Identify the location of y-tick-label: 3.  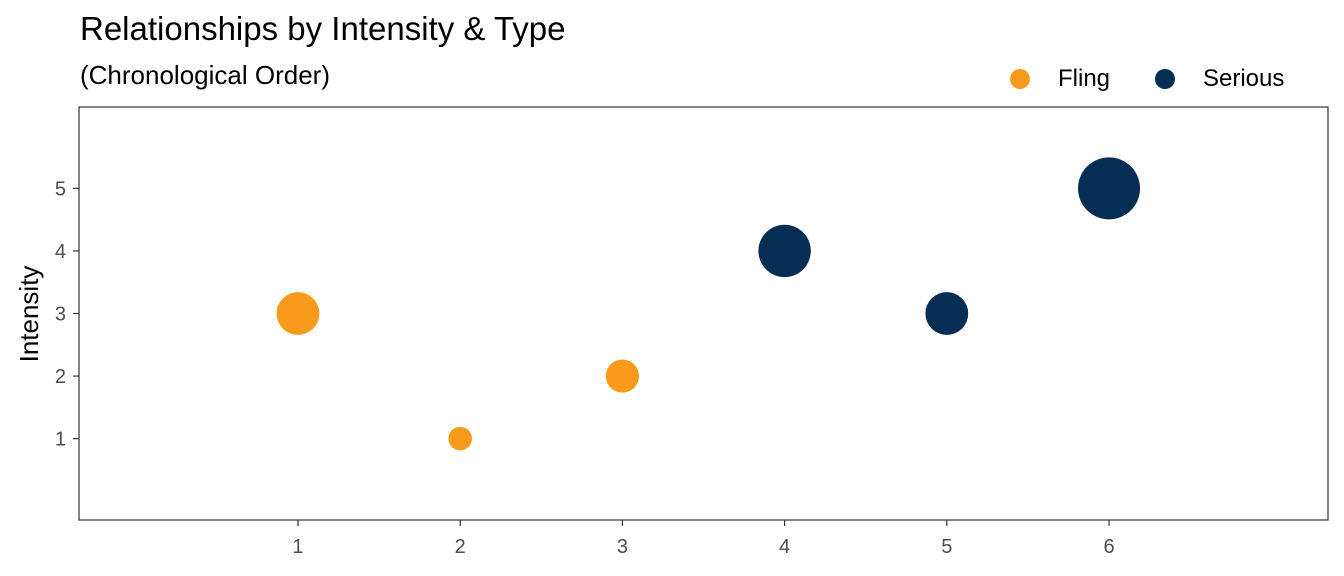
(60, 315).